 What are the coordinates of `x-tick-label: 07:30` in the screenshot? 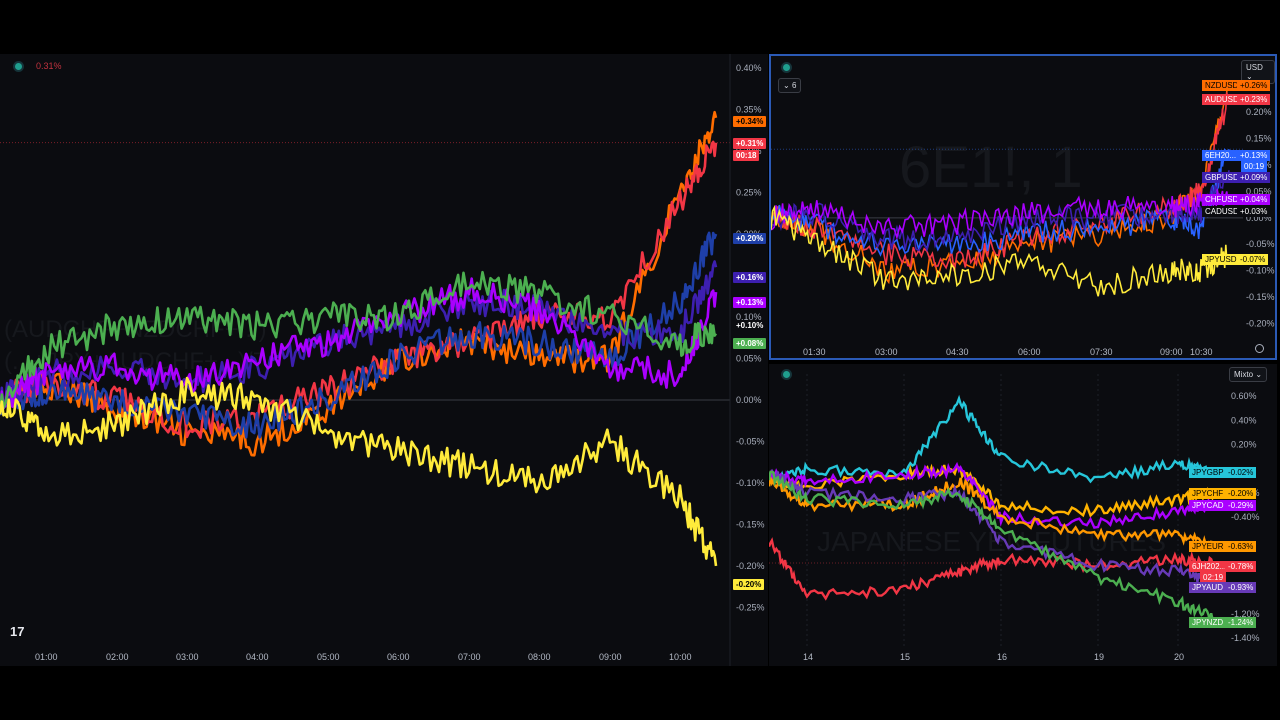 It's located at (1101, 352).